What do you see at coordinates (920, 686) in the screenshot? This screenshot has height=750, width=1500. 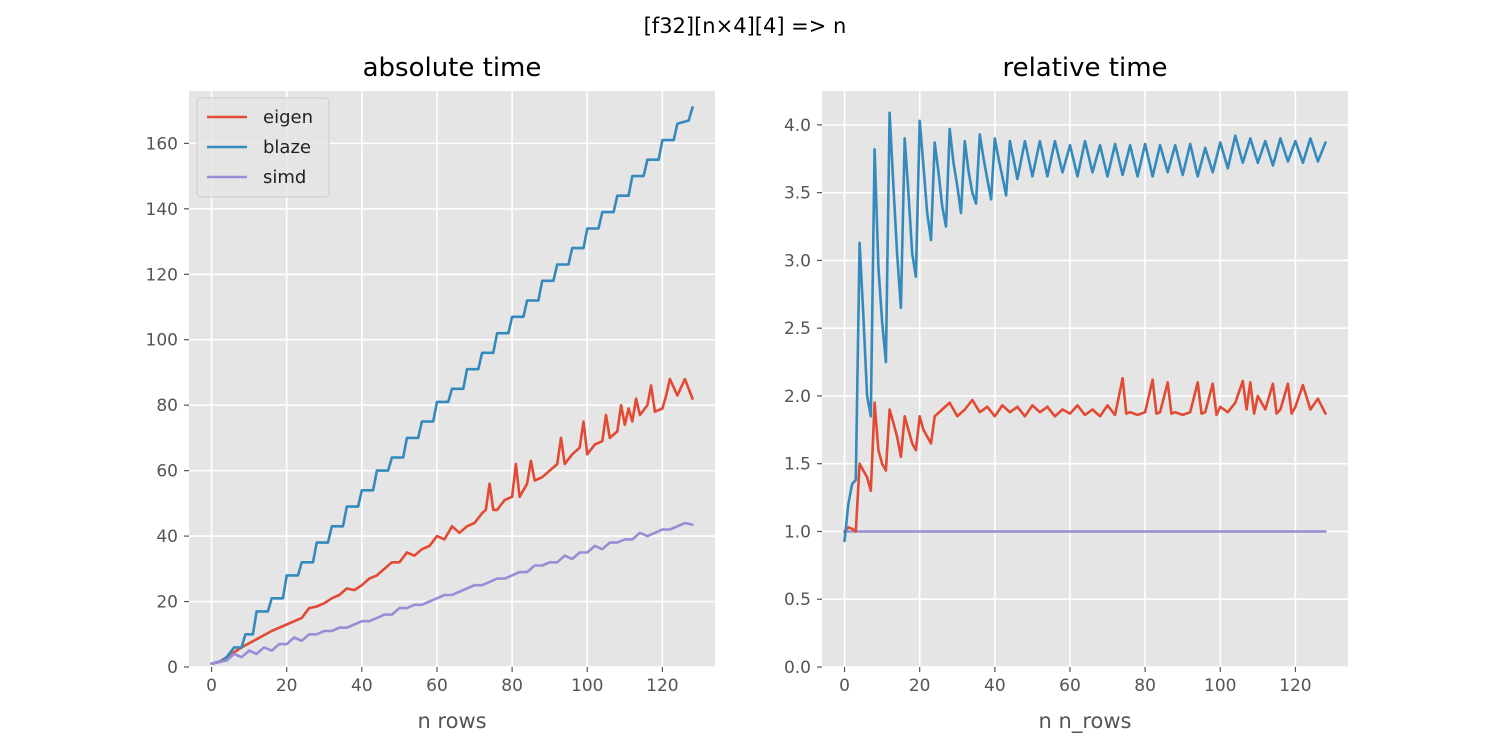 I see `x-tick-label-relative: 20` at bounding box center [920, 686].